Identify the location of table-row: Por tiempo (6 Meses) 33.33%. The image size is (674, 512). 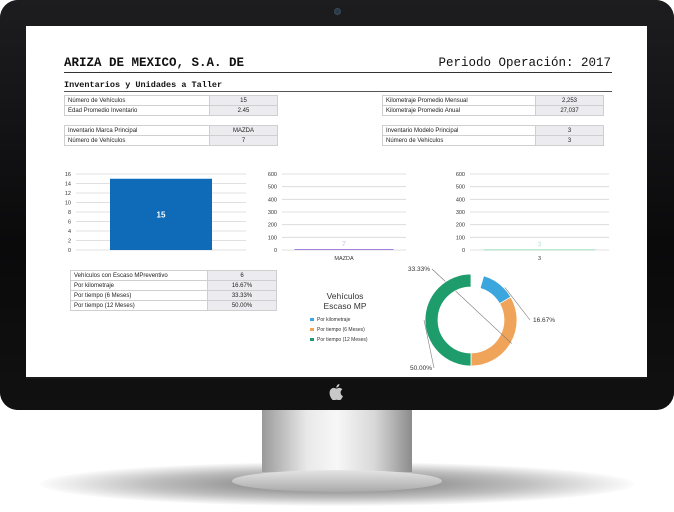
(173, 295).